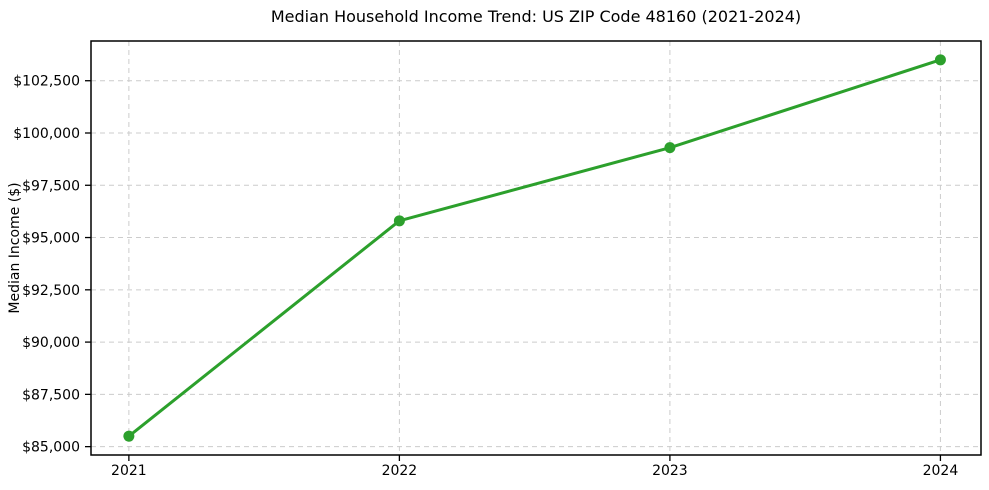  What do you see at coordinates (46, 134) in the screenshot?
I see `y-tick-label: $100,000` at bounding box center [46, 134].